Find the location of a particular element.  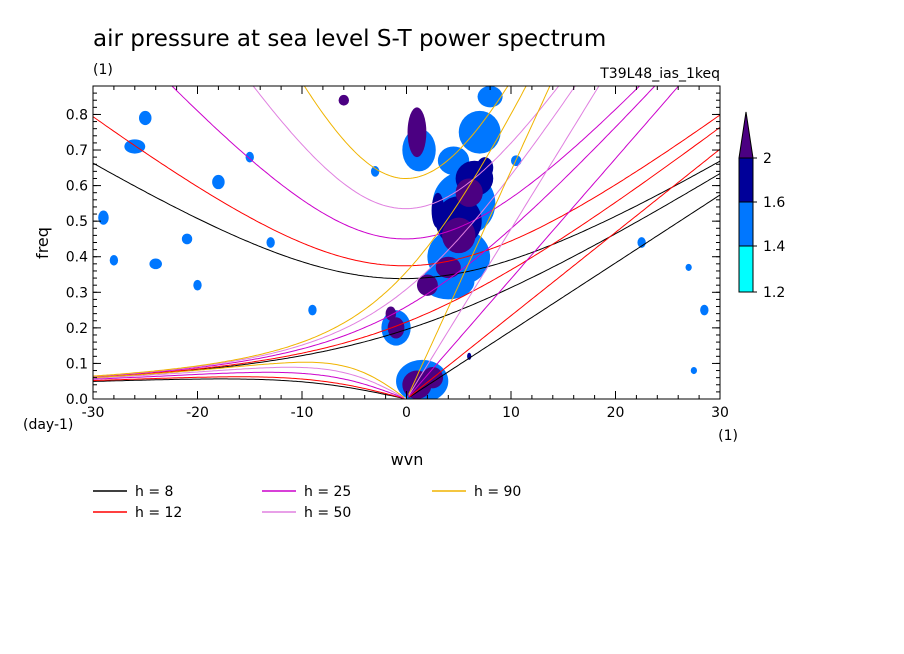

curve-h50-kelvin is located at coordinates (504, 241).